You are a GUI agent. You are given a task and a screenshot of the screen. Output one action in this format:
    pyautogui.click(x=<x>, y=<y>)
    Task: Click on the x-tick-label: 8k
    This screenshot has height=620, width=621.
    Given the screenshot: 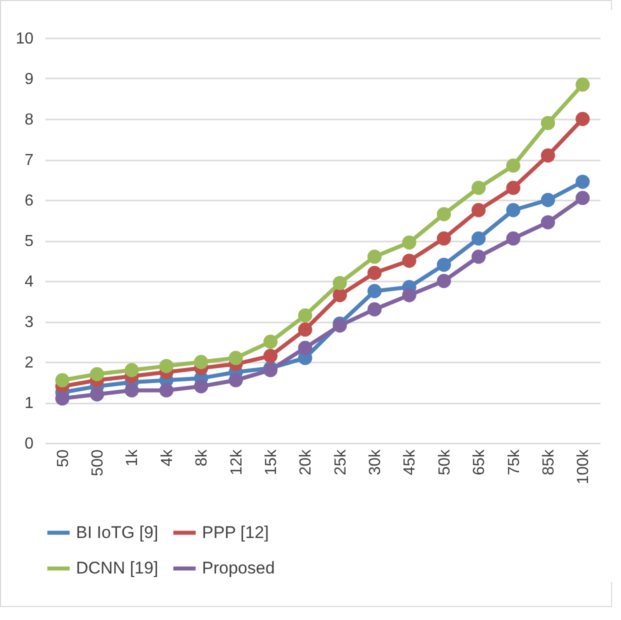 What is the action you would take?
    pyautogui.click(x=202, y=457)
    